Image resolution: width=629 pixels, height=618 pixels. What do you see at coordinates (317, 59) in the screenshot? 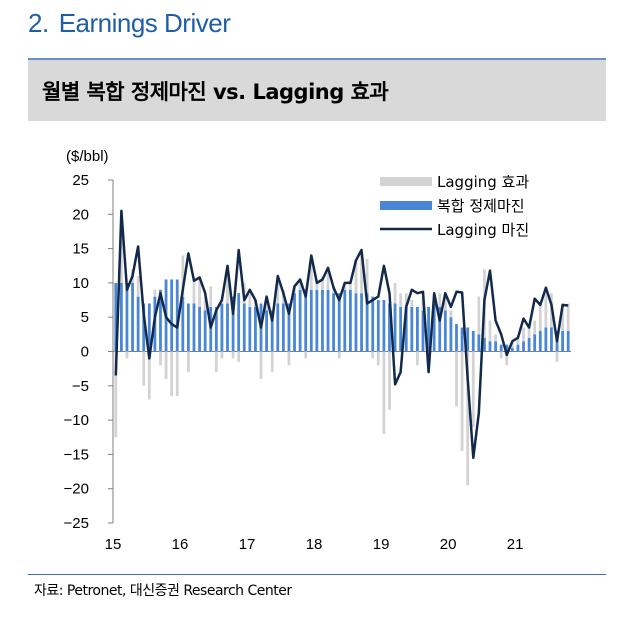
I see `title-divider` at bounding box center [317, 59].